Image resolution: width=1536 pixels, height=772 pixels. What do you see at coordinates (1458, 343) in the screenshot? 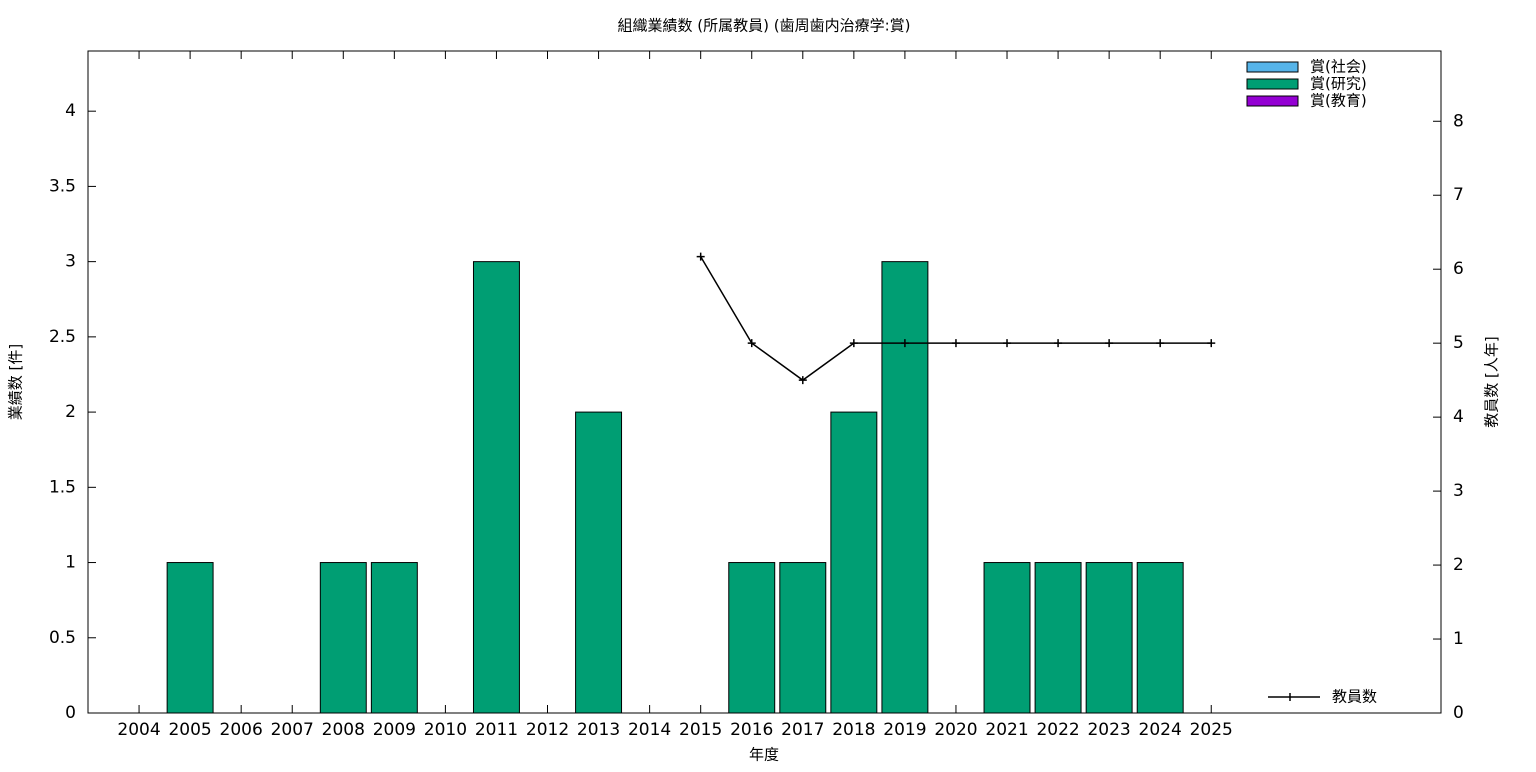
I see `y2-tick-label: 5` at bounding box center [1458, 343].